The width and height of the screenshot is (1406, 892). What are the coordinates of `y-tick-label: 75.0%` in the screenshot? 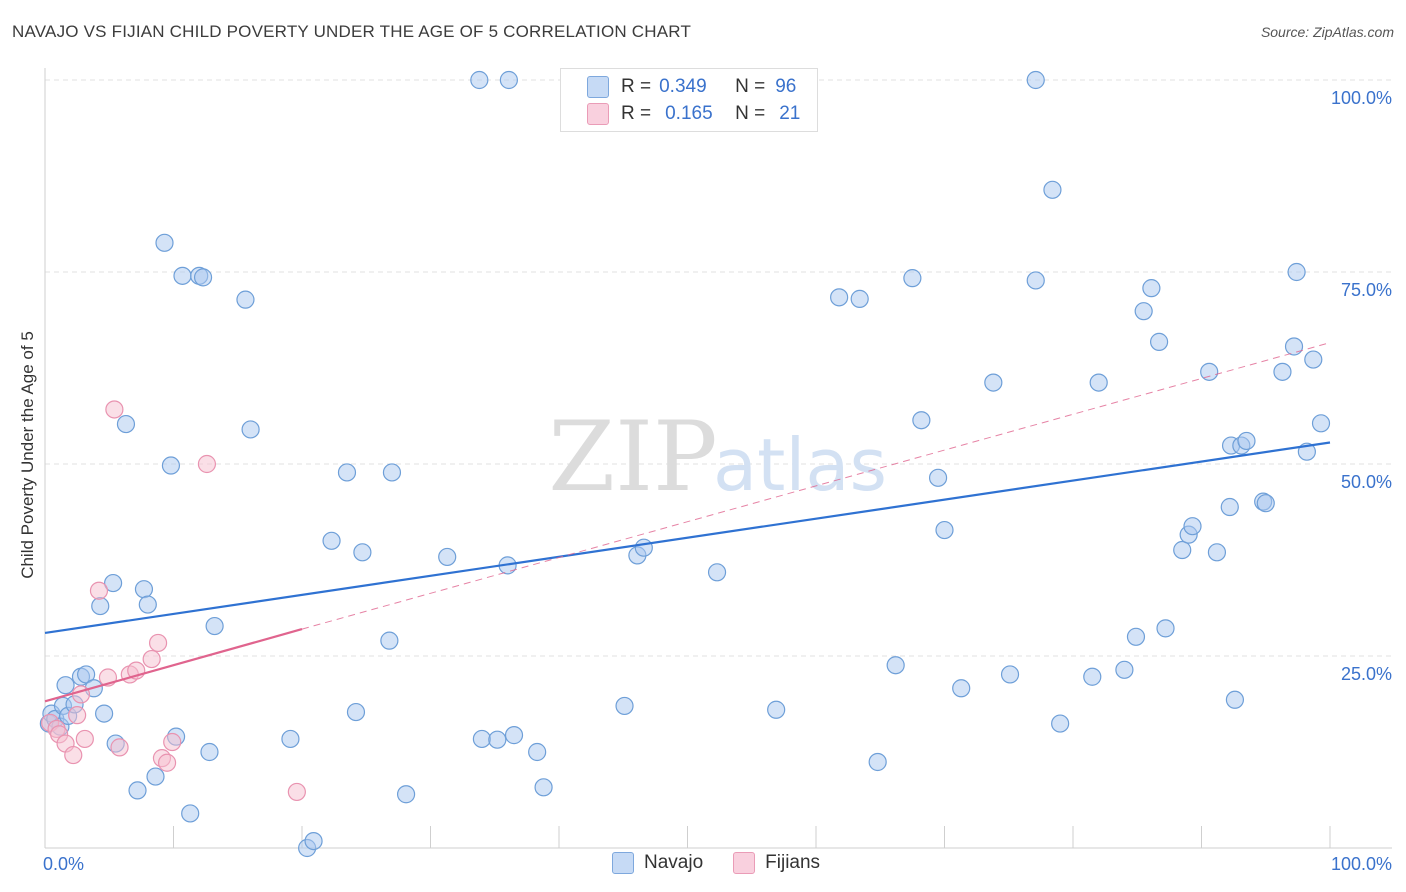 It's located at (1366, 290).